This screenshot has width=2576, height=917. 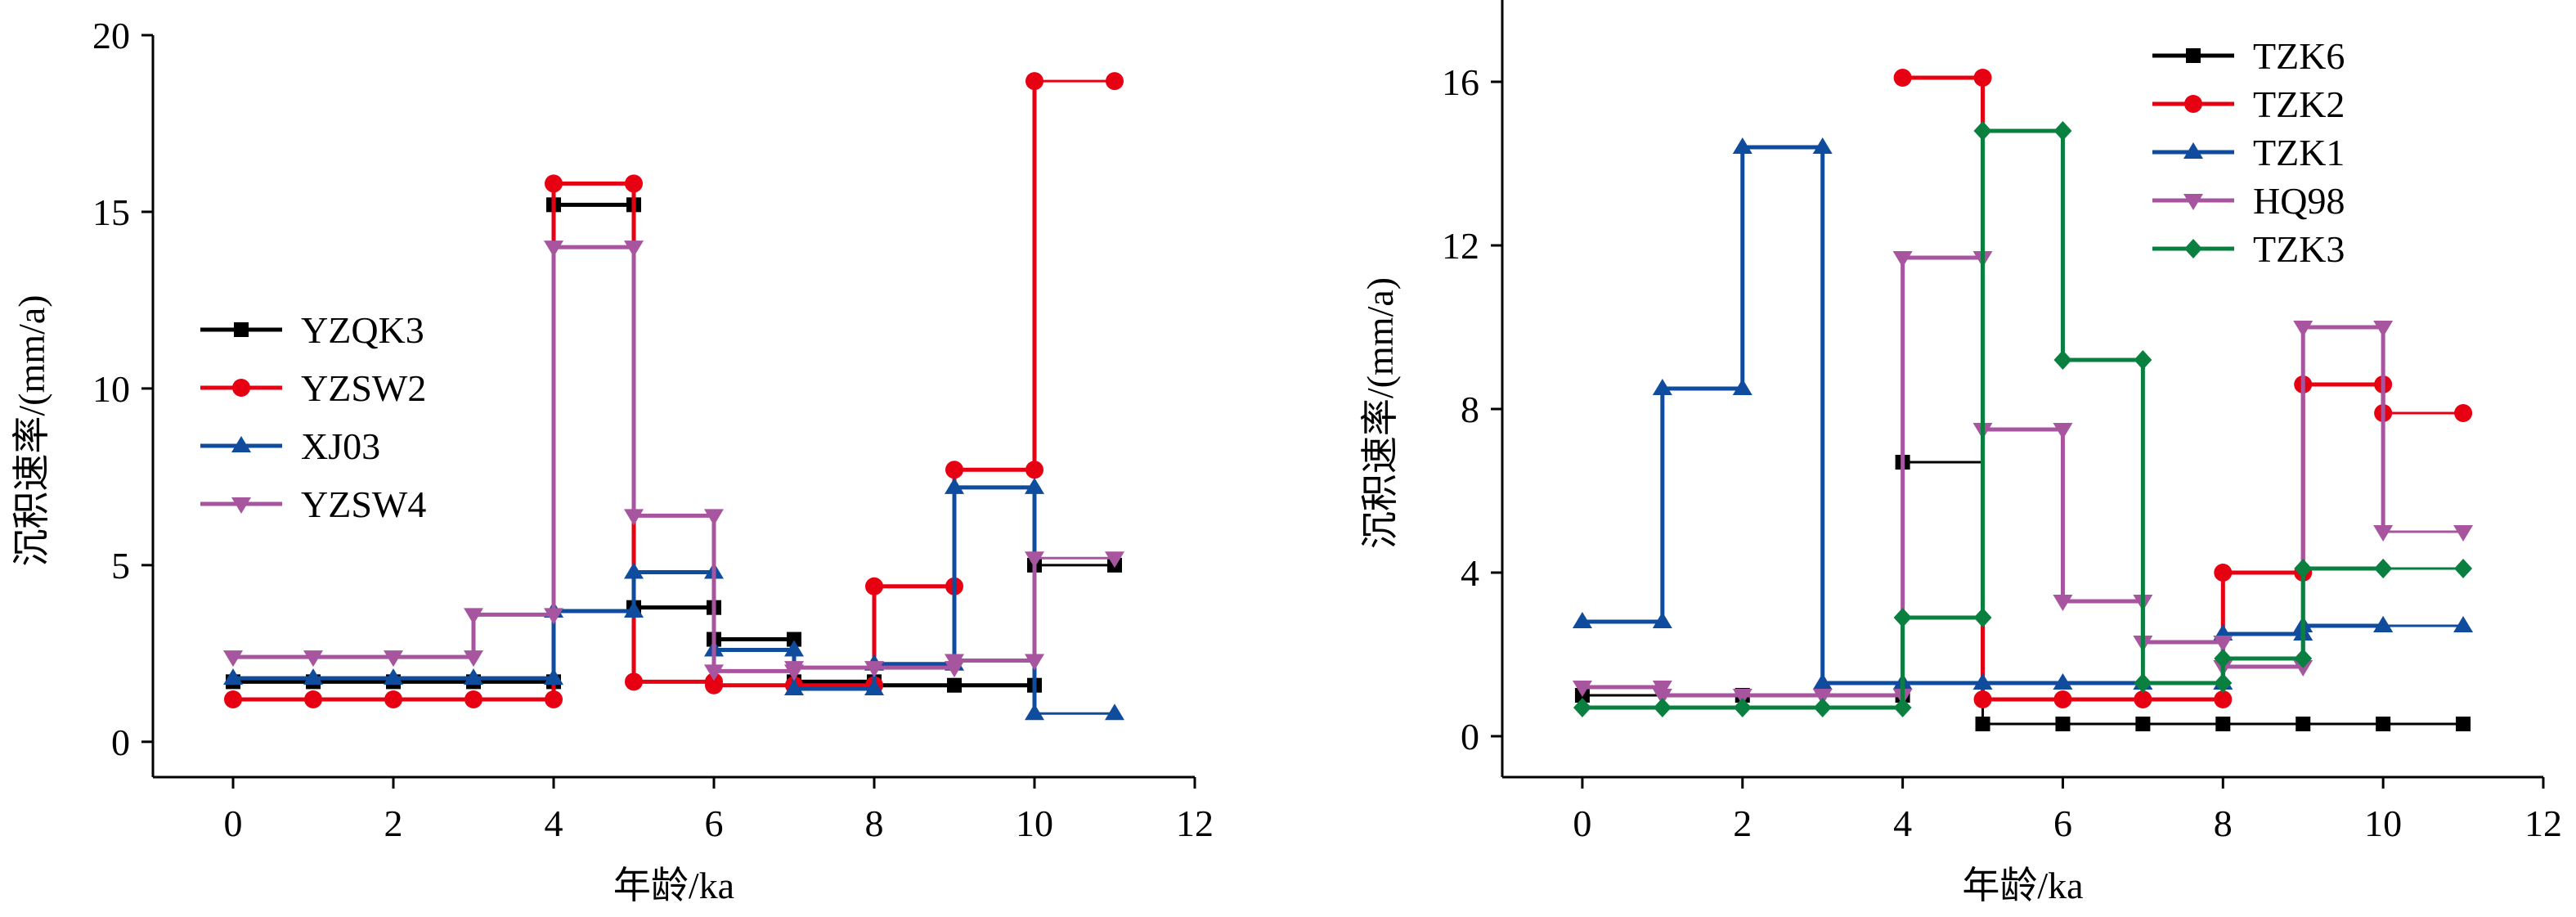 I want to click on legend-item: TZK1, so click(x=2248, y=153).